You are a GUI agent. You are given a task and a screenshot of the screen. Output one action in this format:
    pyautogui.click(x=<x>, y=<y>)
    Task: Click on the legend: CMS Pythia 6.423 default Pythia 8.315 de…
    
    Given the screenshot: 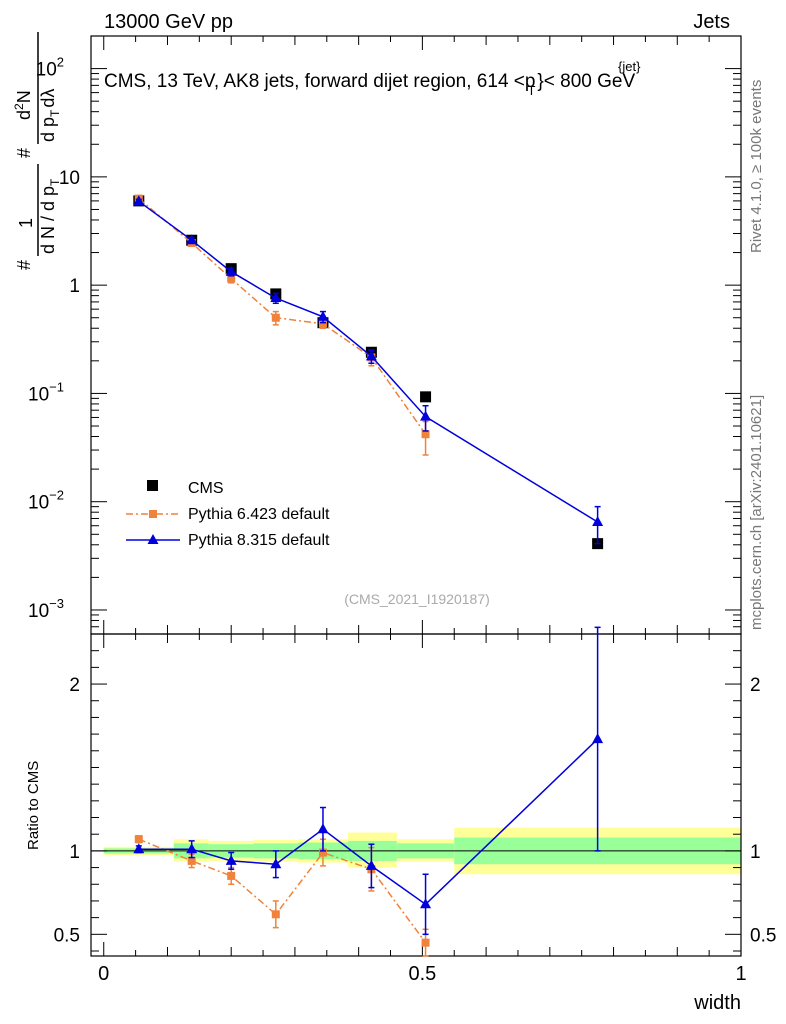 What is the action you would take?
    pyautogui.click(x=228, y=514)
    